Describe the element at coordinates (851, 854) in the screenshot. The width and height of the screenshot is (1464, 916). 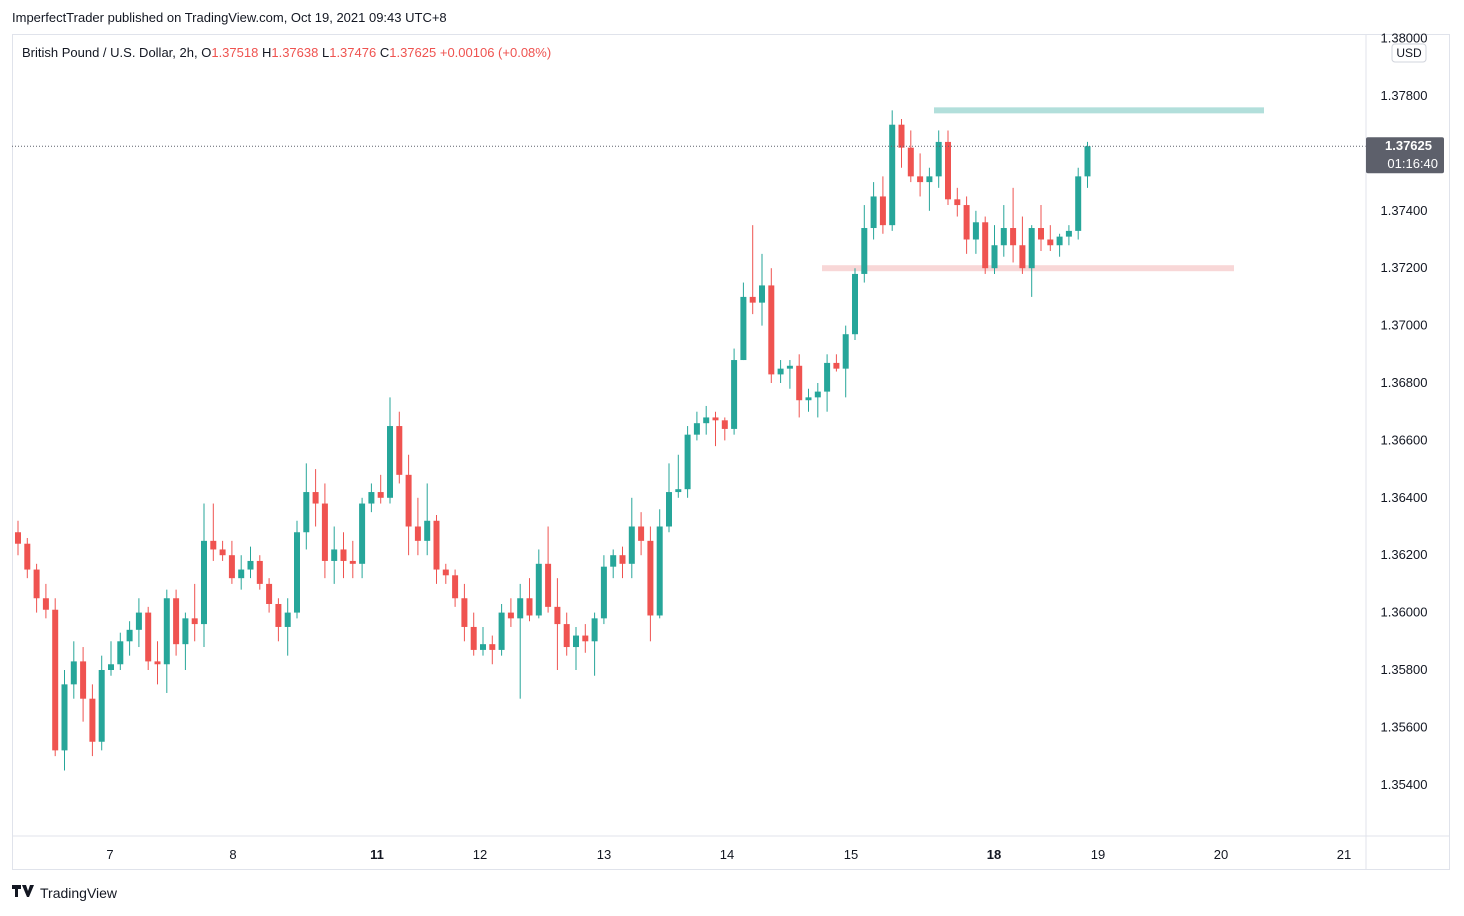
I see `time-tick-label: 15` at that location.